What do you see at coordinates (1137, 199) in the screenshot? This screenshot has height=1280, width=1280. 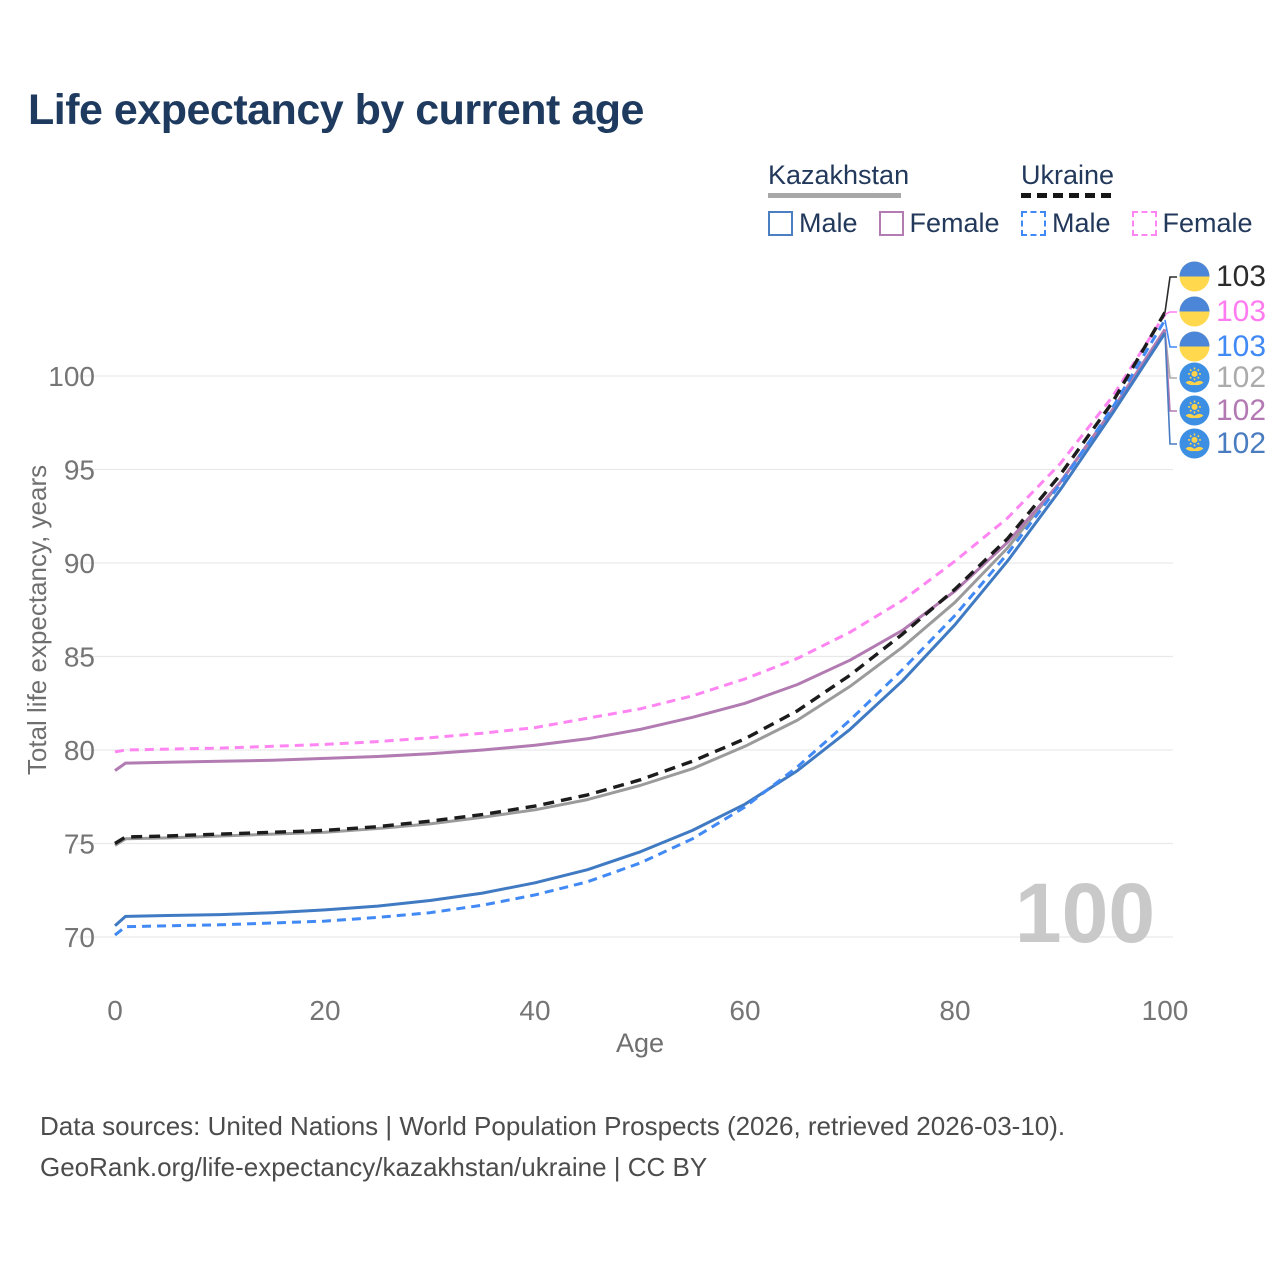 I see `legend-group-ukraine: Ukraine Male Female` at bounding box center [1137, 199].